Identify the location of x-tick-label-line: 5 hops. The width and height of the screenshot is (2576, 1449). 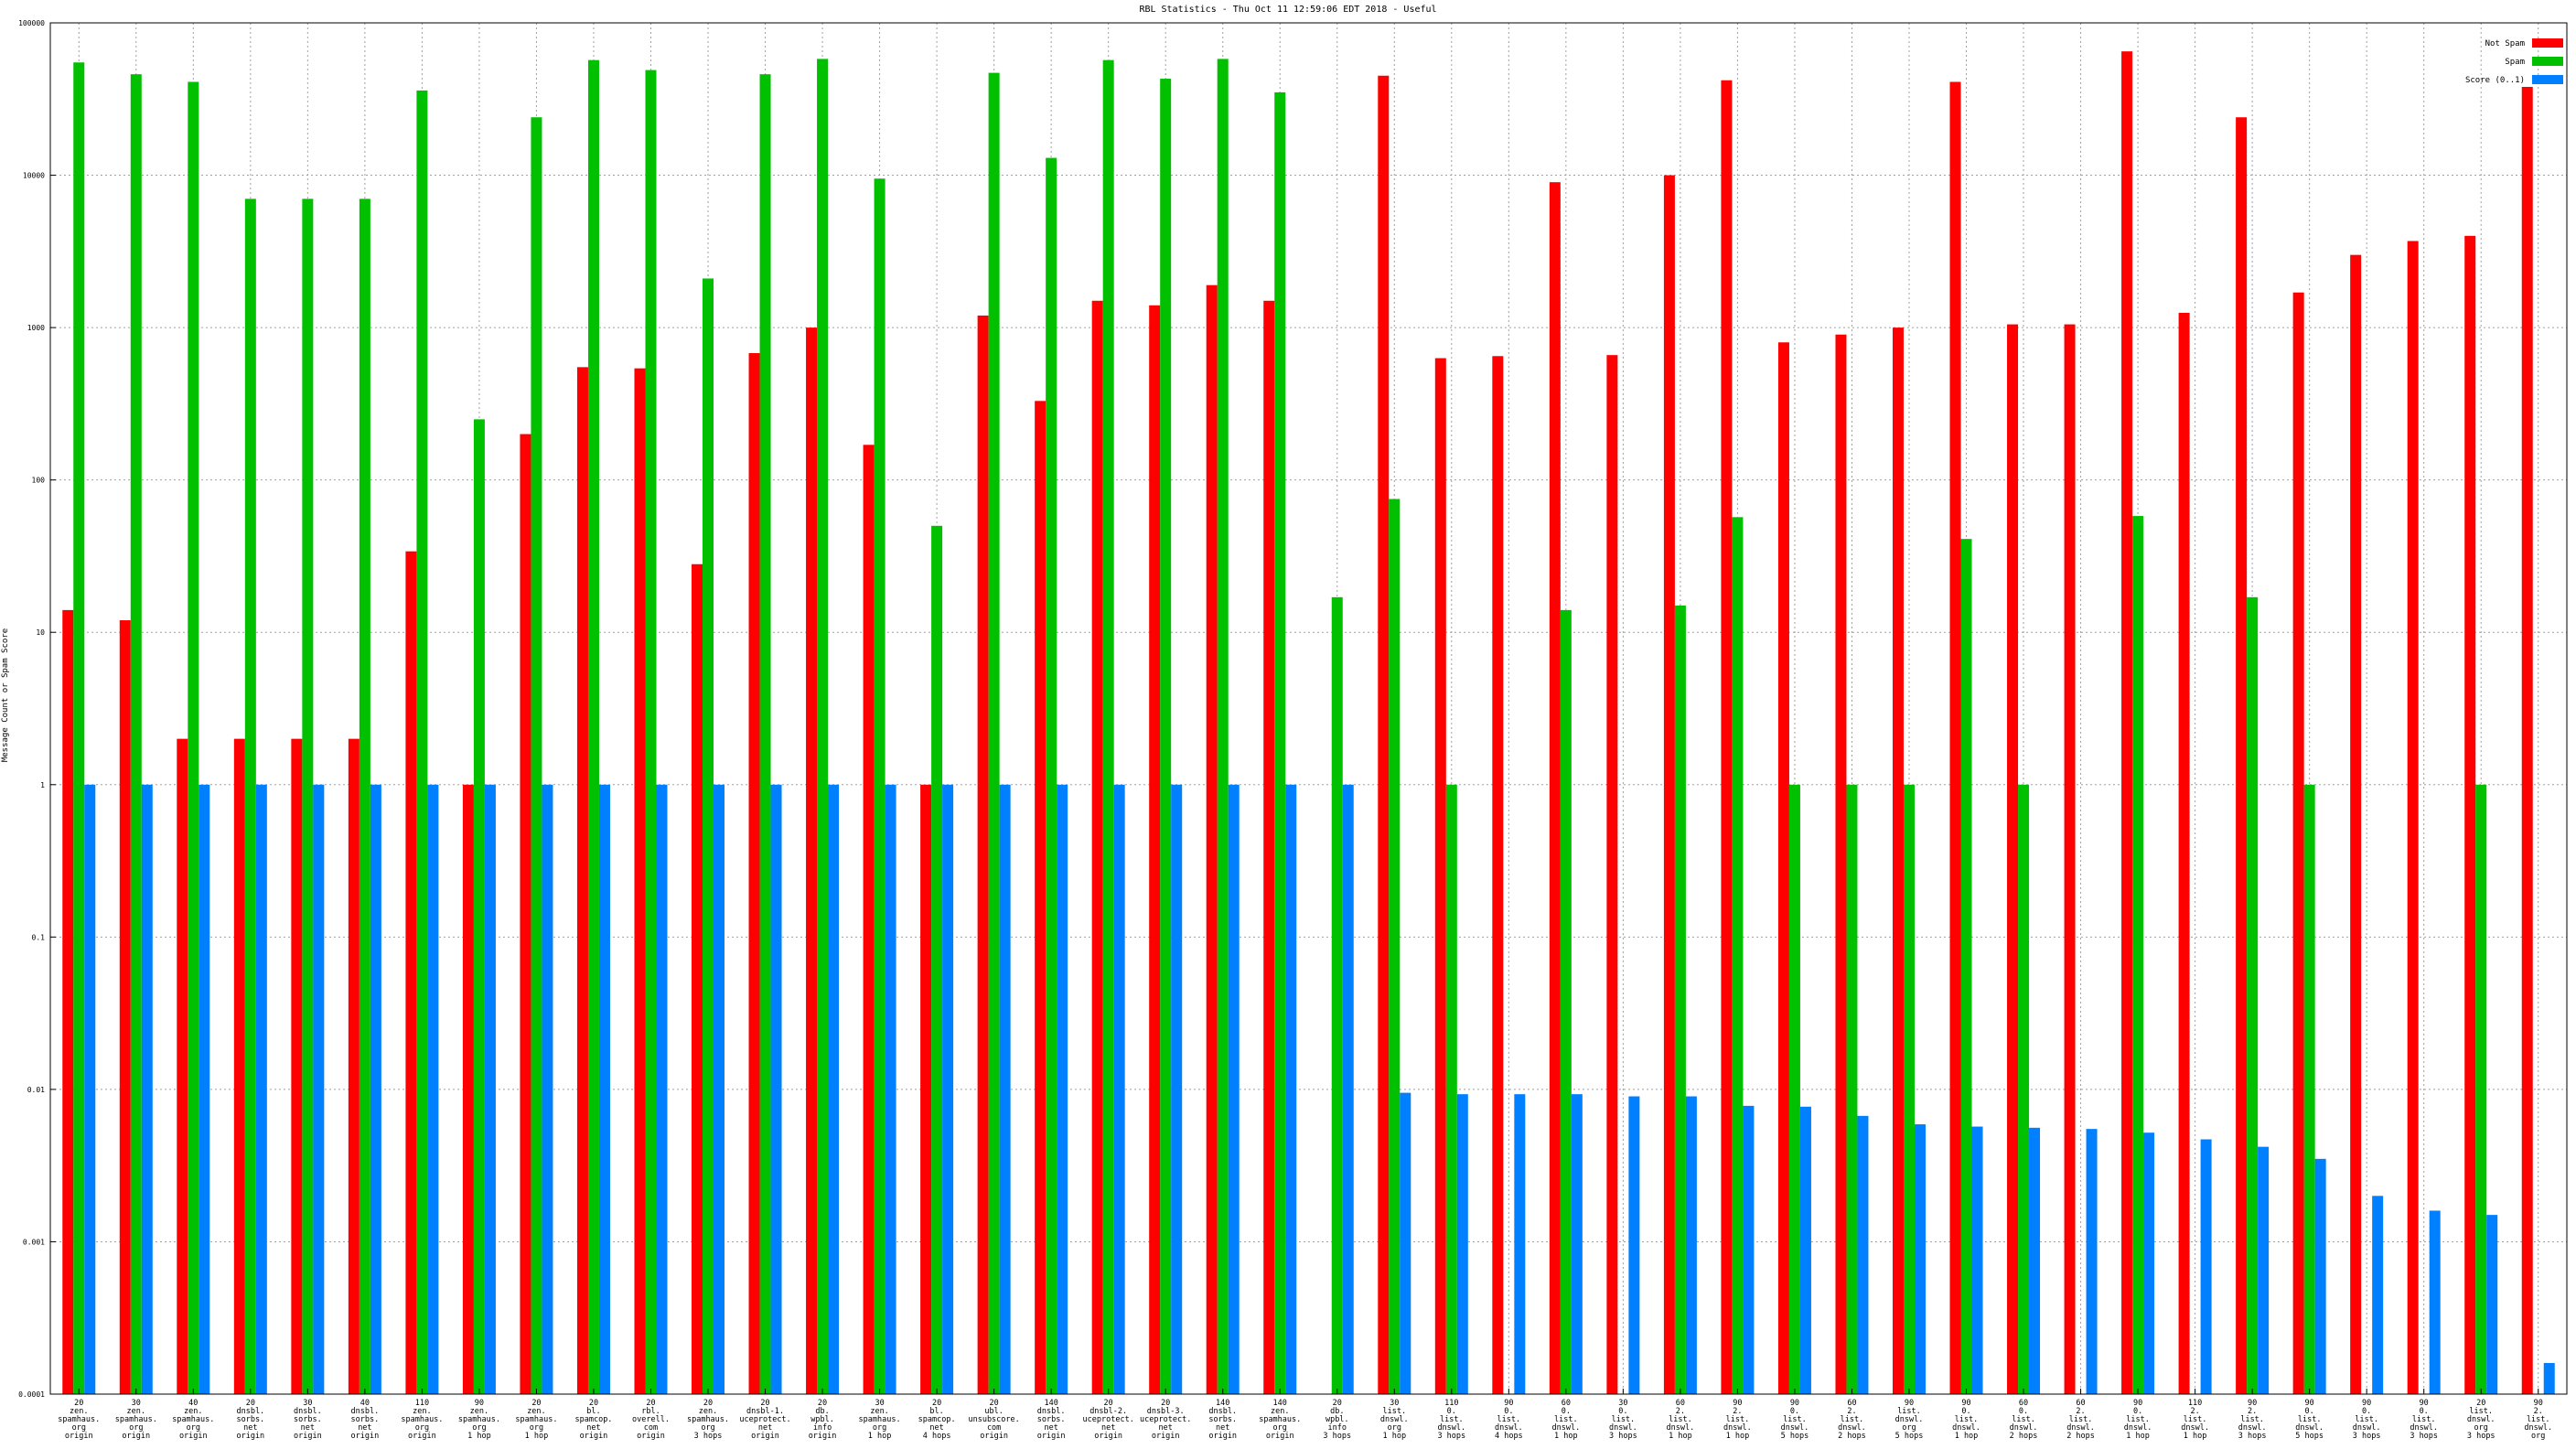
(2309, 1436).